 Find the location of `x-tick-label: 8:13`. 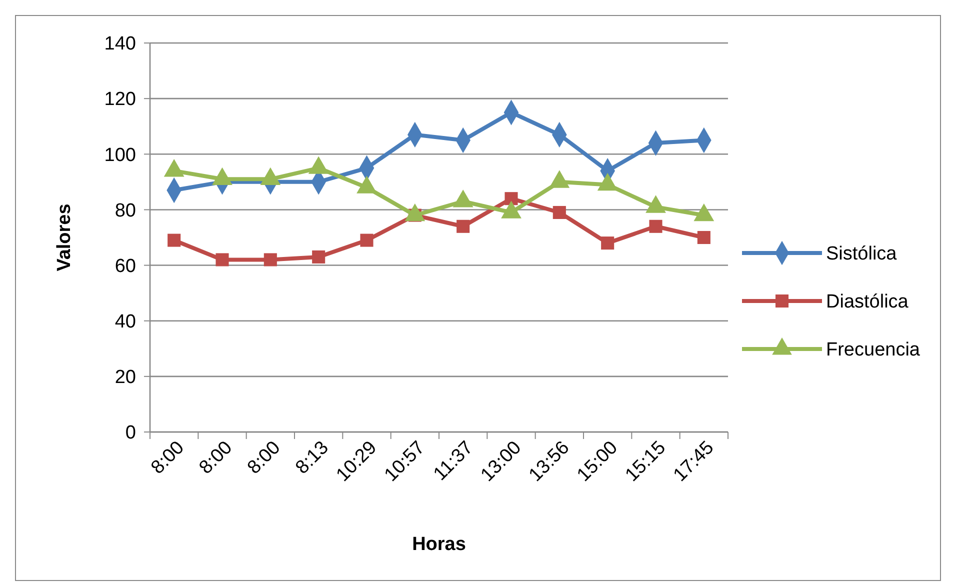

x-tick-label: 8:13 is located at coordinates (312, 457).